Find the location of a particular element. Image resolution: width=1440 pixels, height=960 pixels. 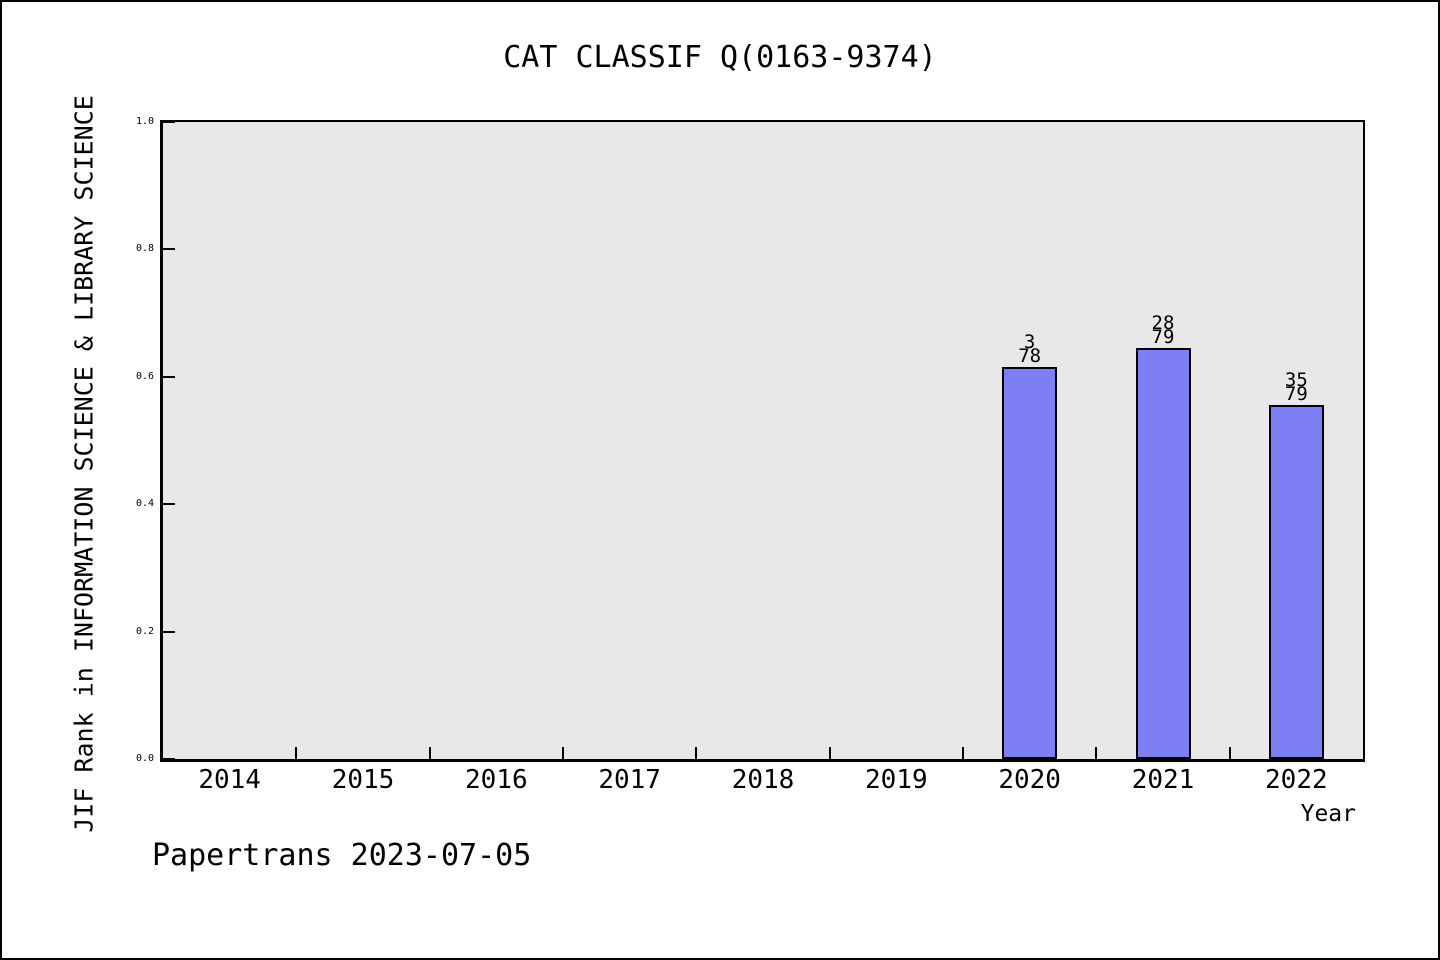

footer-watermark: Papertrans 2023-07-05 is located at coordinates (342, 855).